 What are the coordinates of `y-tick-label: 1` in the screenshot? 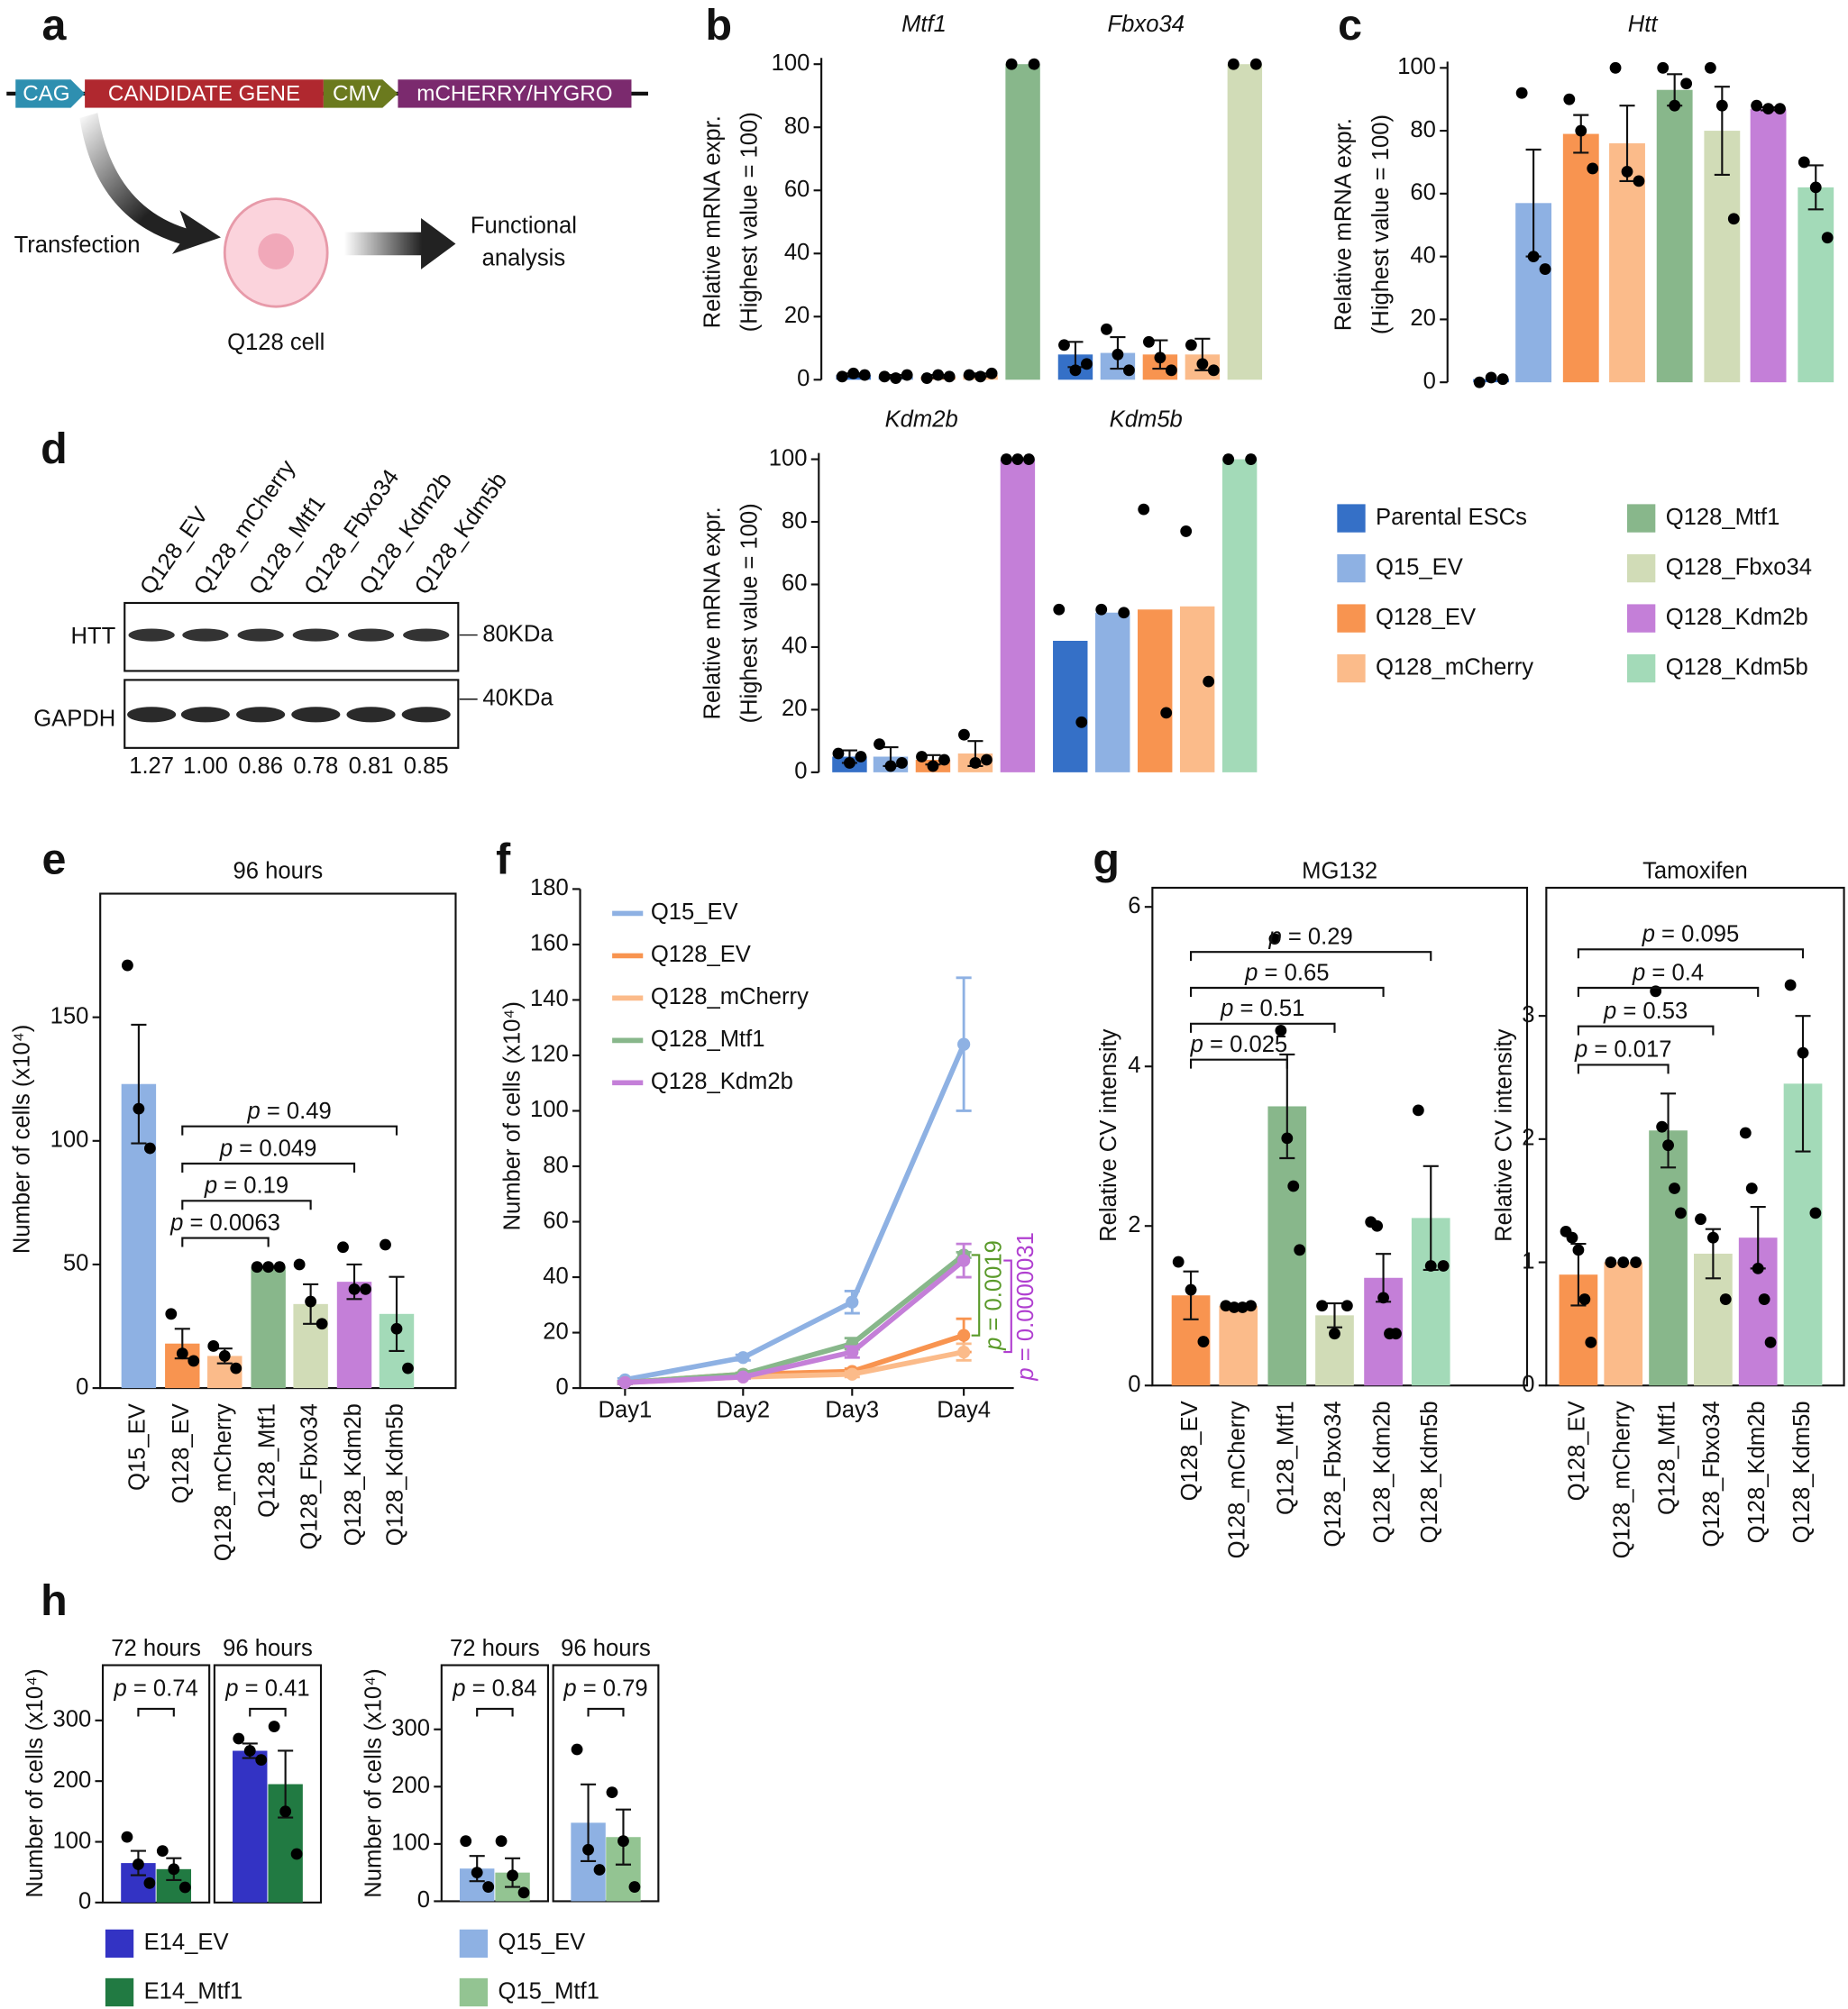 It's located at (1528, 1261).